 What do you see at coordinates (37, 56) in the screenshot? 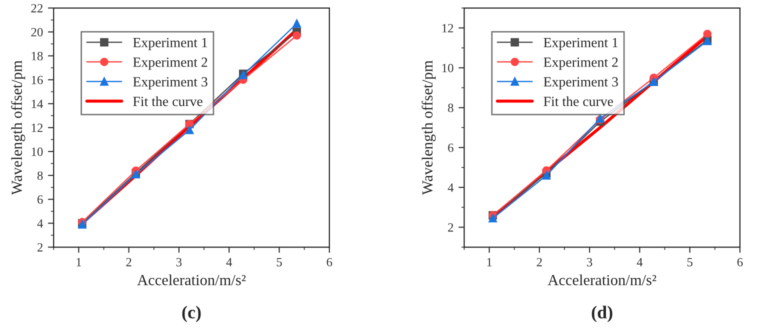
I see `y-tick-label: 18` at bounding box center [37, 56].